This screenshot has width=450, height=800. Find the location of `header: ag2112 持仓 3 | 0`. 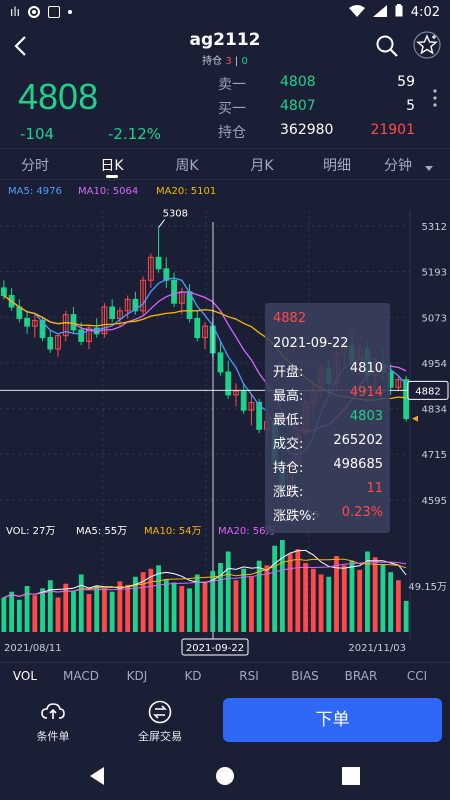

header: ag2112 持仓 3 | 0 is located at coordinates (225, 48).